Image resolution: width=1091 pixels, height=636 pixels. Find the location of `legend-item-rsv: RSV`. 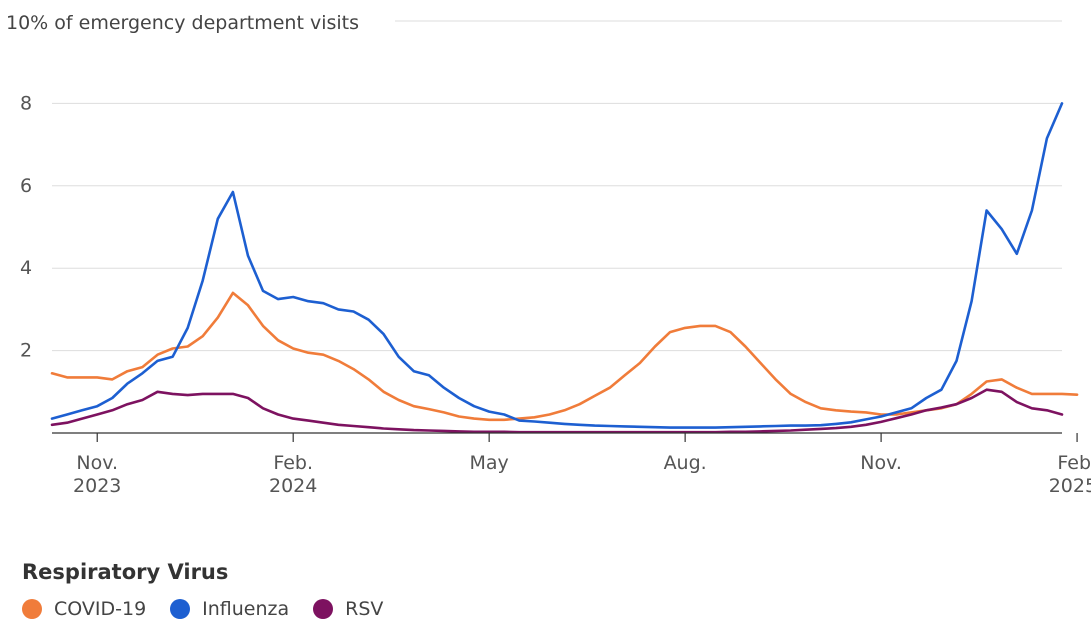

legend-item-rsv: RSV is located at coordinates (348, 609).